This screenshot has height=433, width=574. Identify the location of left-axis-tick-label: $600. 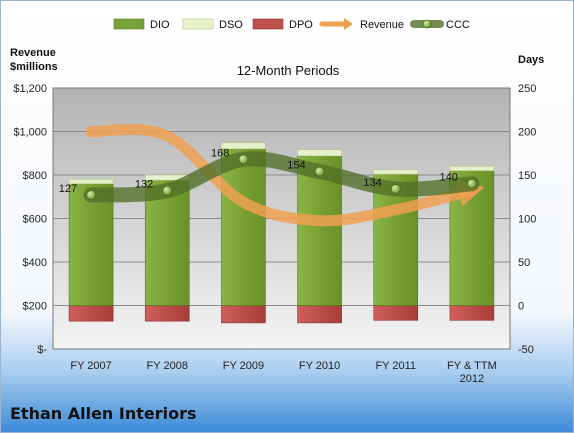
(35, 220).